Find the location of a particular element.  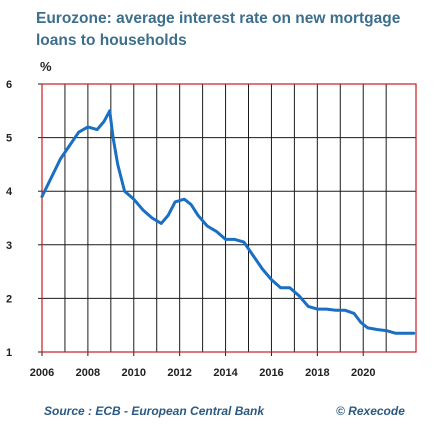

y-tick-label: 6 is located at coordinates (9, 85).